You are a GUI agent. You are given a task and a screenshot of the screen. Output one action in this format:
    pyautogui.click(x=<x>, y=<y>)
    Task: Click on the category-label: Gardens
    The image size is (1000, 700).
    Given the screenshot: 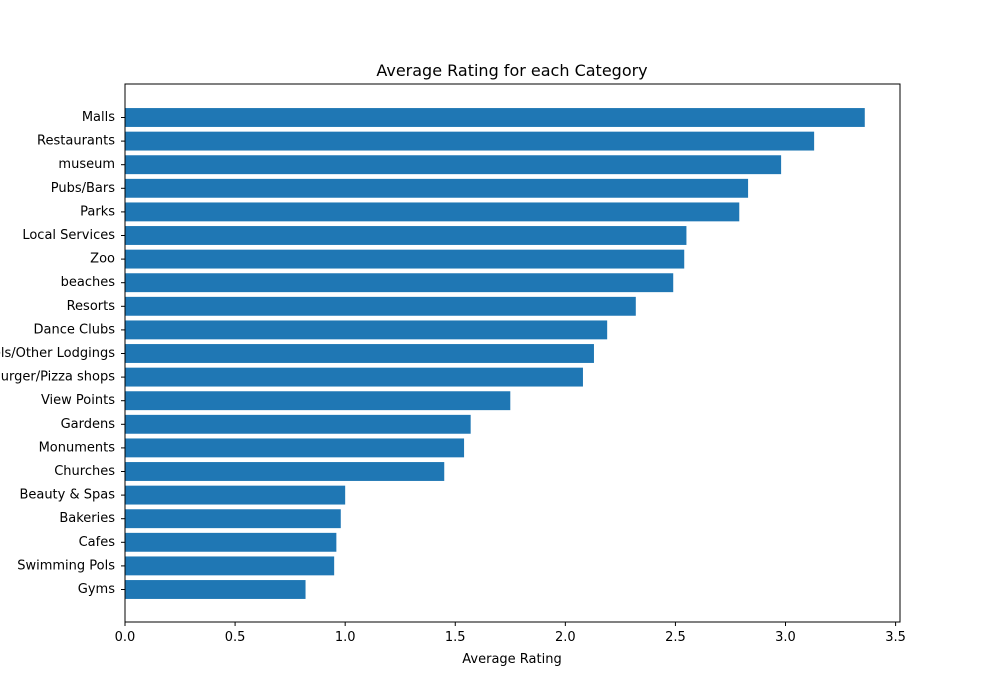 What is the action you would take?
    pyautogui.click(x=88, y=424)
    